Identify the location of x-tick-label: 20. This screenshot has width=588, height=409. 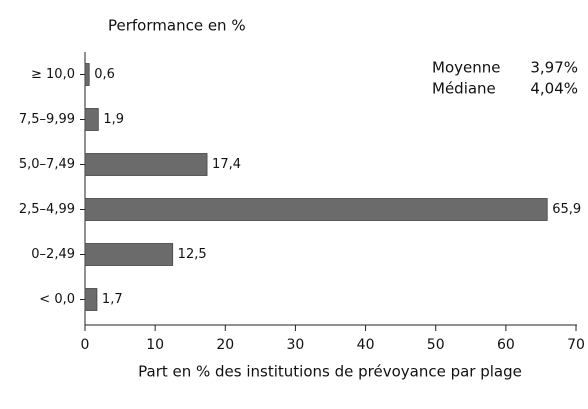
(225, 345).